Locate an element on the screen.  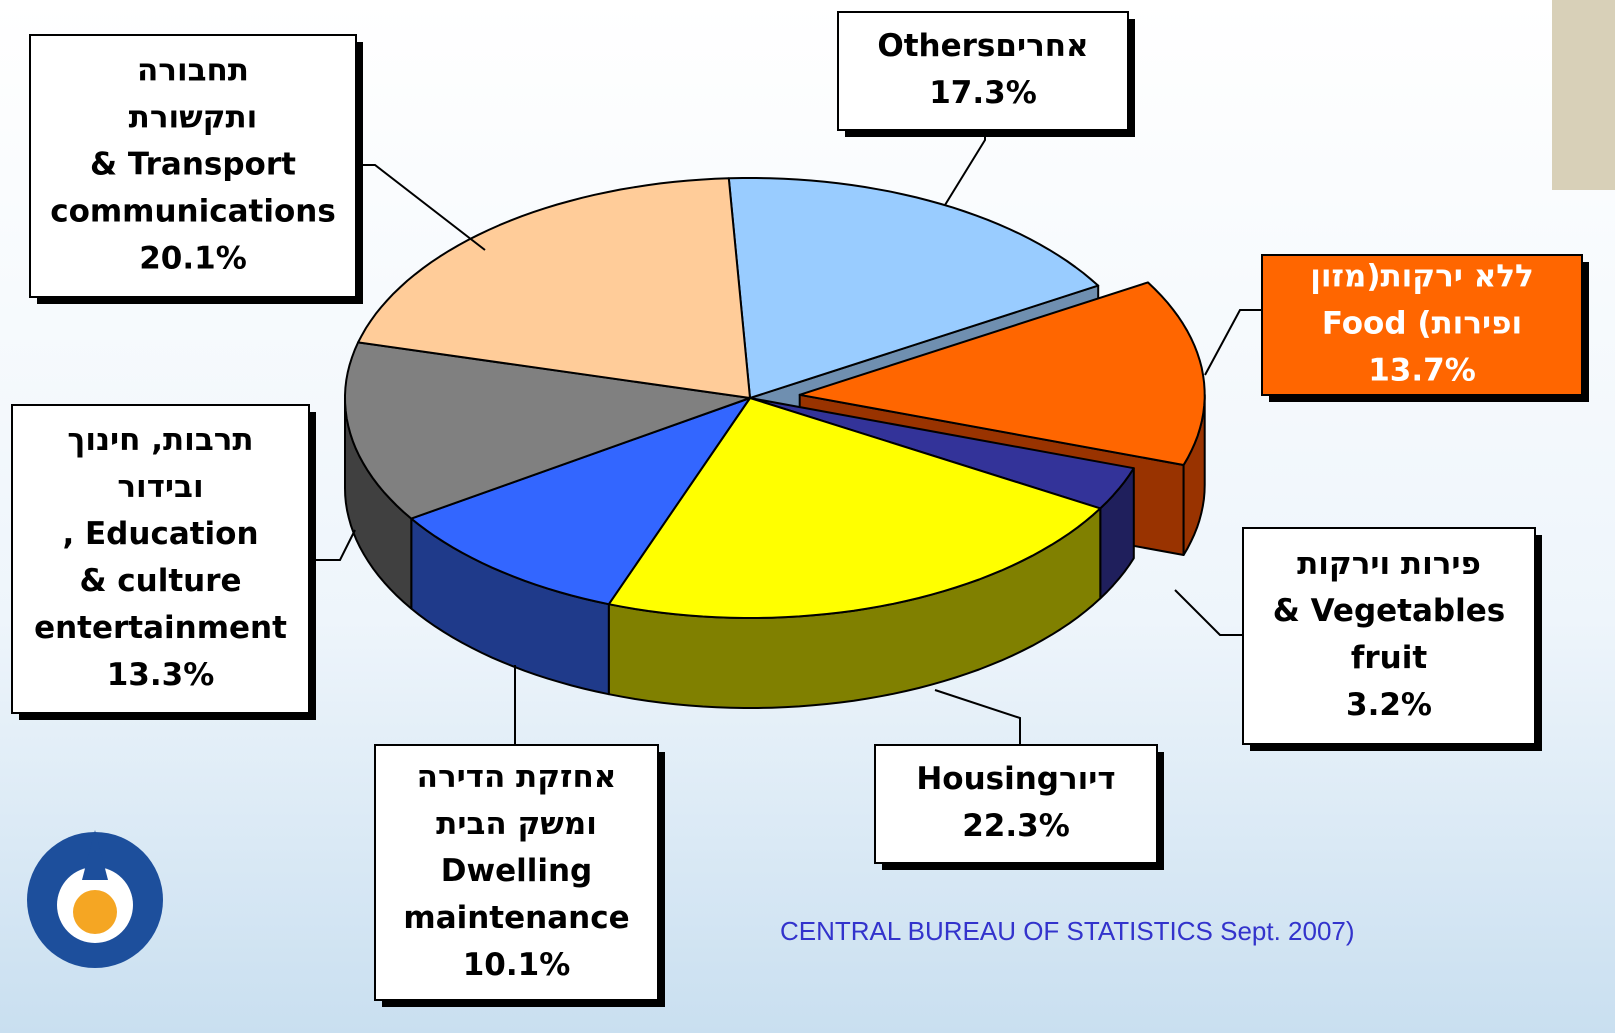
label-text: & Transport is located at coordinates (193, 165).